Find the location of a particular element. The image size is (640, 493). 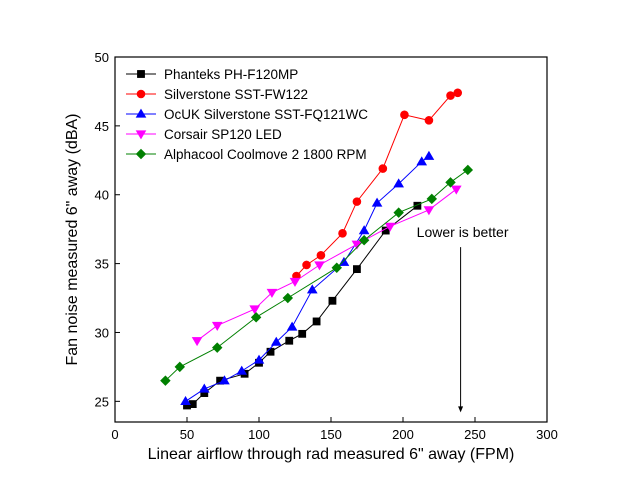

x-tick-label: 300 is located at coordinates (547, 434).